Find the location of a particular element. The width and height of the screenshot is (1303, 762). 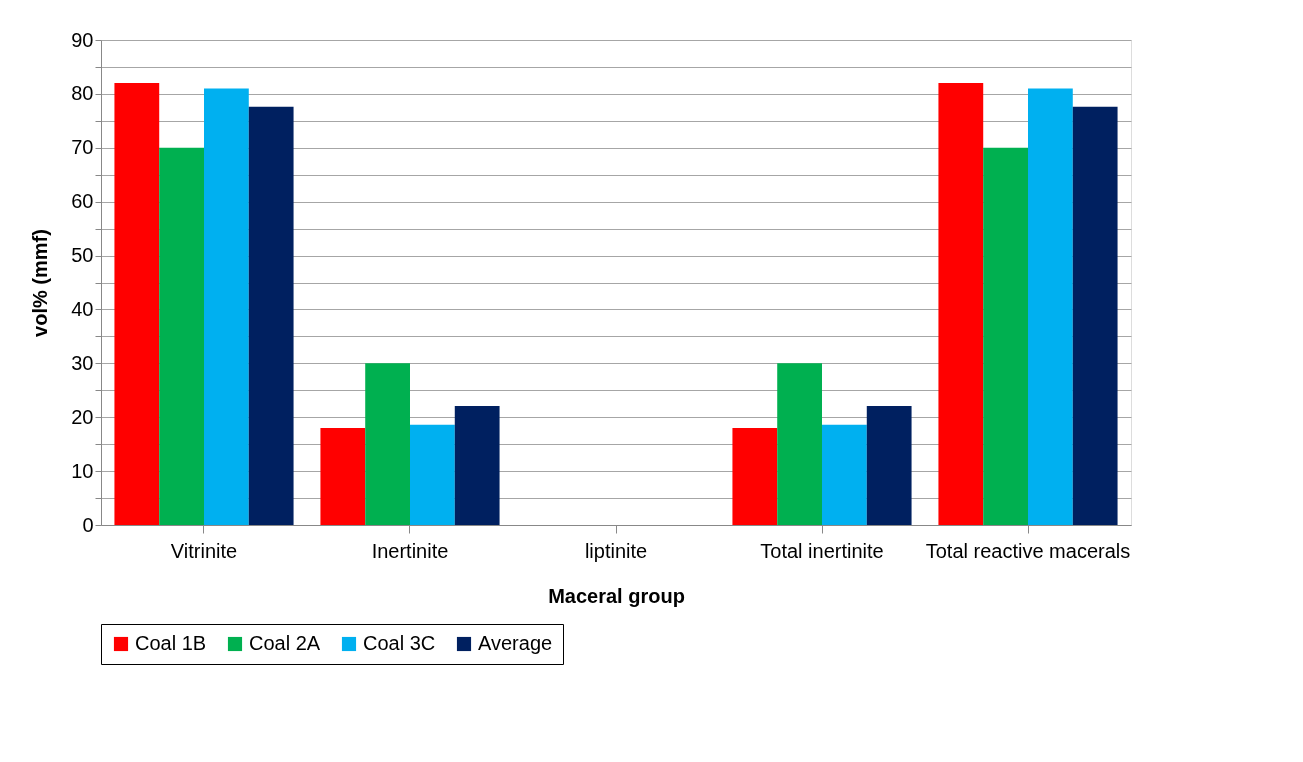

y-tick-label: 20 is located at coordinates (82, 416).